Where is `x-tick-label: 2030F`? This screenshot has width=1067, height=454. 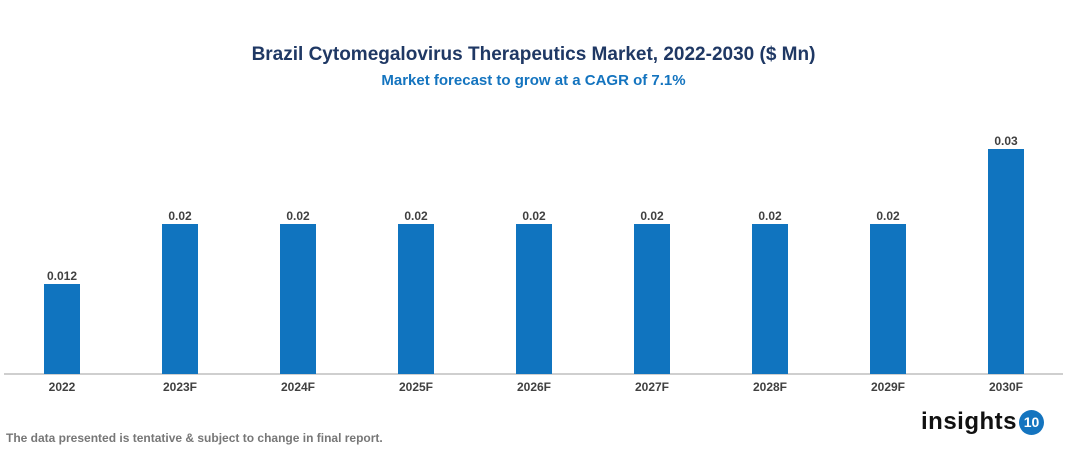 x-tick-label: 2030F is located at coordinates (1006, 387).